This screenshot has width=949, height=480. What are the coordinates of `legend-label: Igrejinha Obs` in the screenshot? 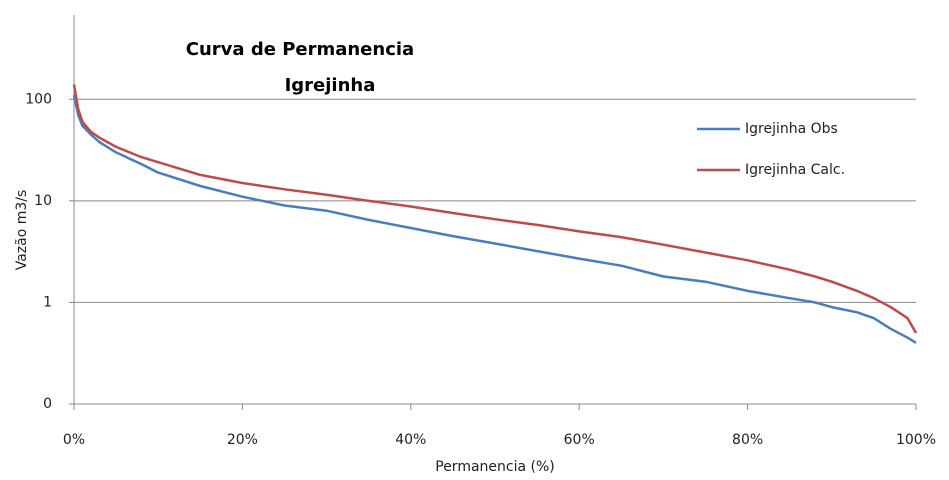 It's located at (791, 129).